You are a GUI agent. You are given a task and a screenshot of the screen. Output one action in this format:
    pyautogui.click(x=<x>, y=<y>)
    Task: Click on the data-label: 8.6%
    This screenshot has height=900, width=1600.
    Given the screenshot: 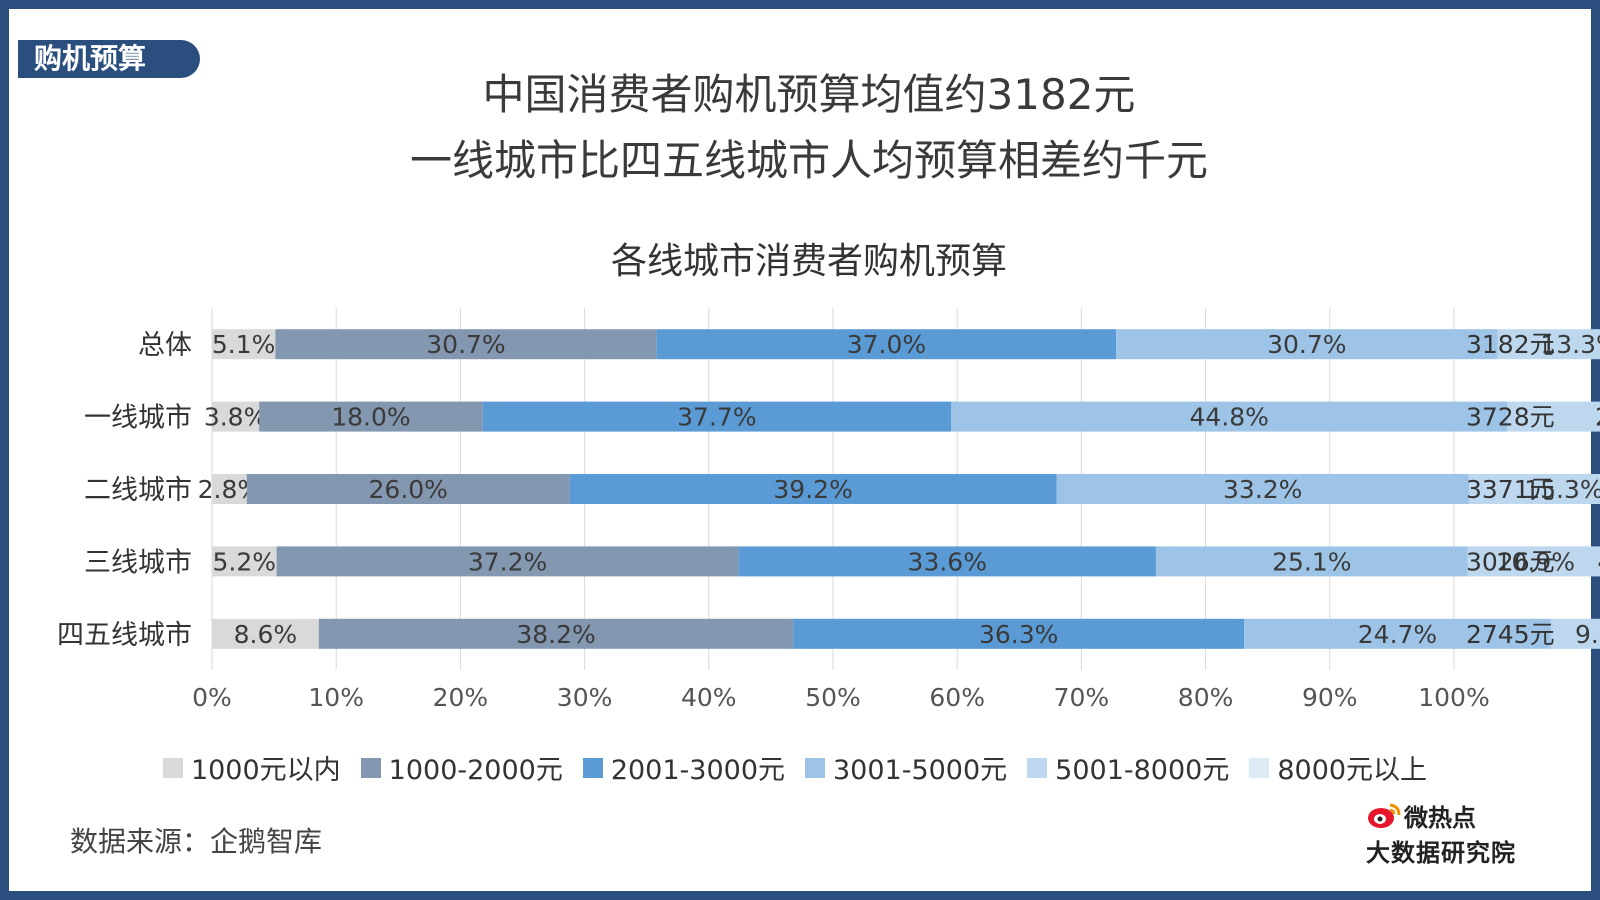 What is the action you would take?
    pyautogui.click(x=266, y=634)
    